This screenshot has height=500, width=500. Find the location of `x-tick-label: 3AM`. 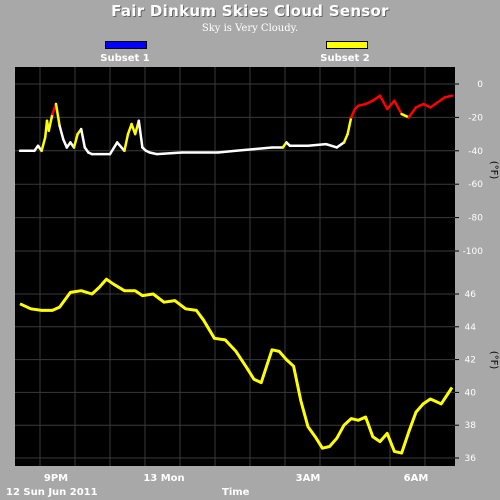

x-tick-label: 3AM is located at coordinates (308, 478).